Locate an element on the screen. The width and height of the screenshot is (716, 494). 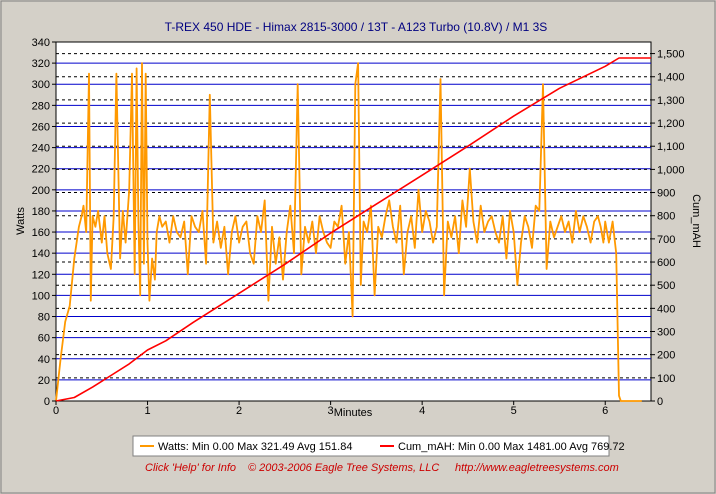
y2-tick-label: 900 is located at coordinates (666, 194).